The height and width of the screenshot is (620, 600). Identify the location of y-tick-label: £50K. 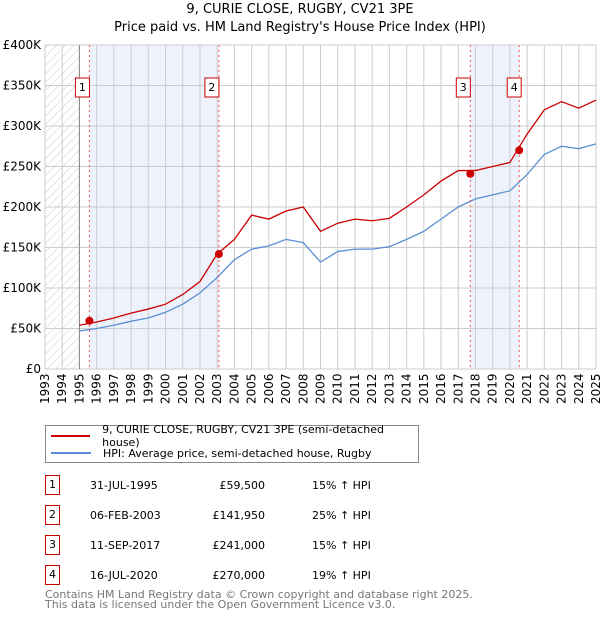
(26, 329).